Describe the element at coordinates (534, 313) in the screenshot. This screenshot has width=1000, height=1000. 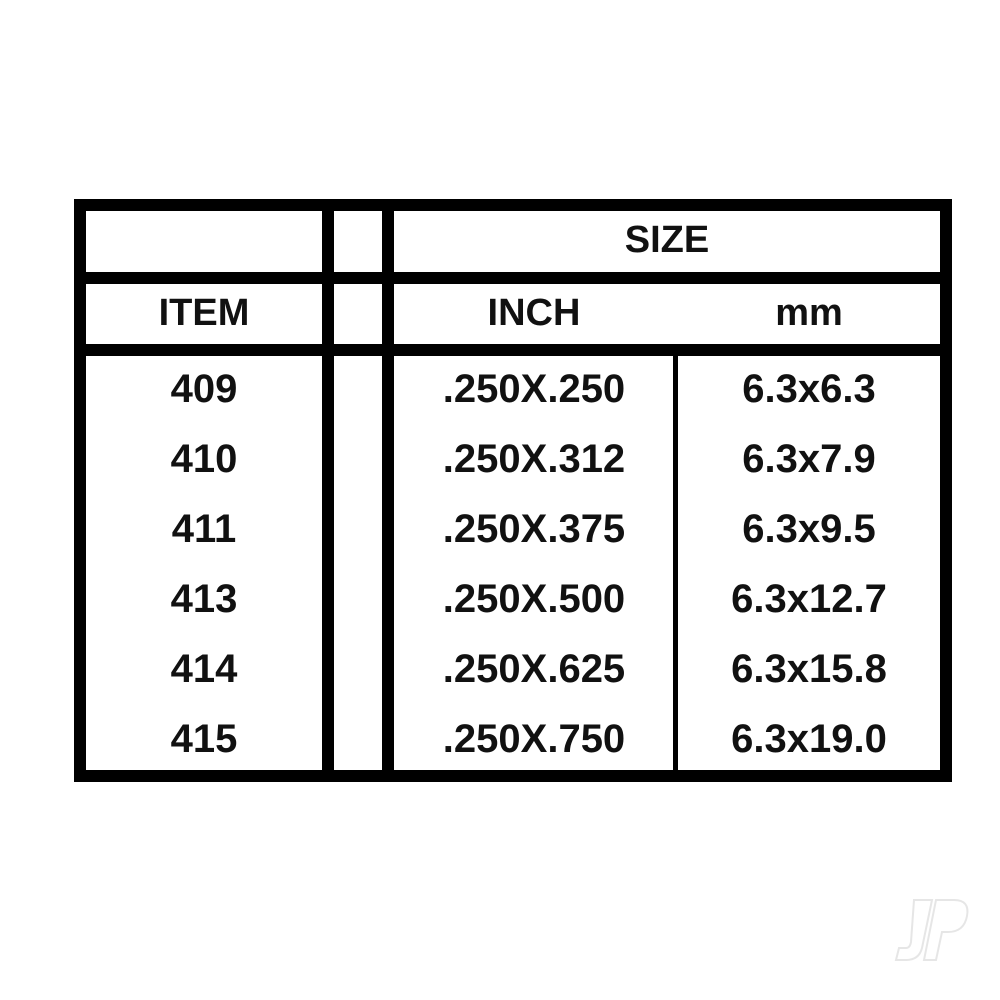
I see `inch-header: INCH` at that location.